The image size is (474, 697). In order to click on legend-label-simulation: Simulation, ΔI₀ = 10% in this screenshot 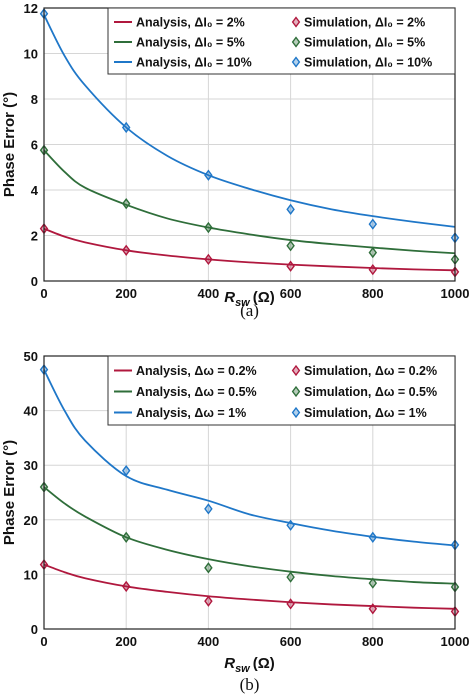, I will do `click(368, 63)`.